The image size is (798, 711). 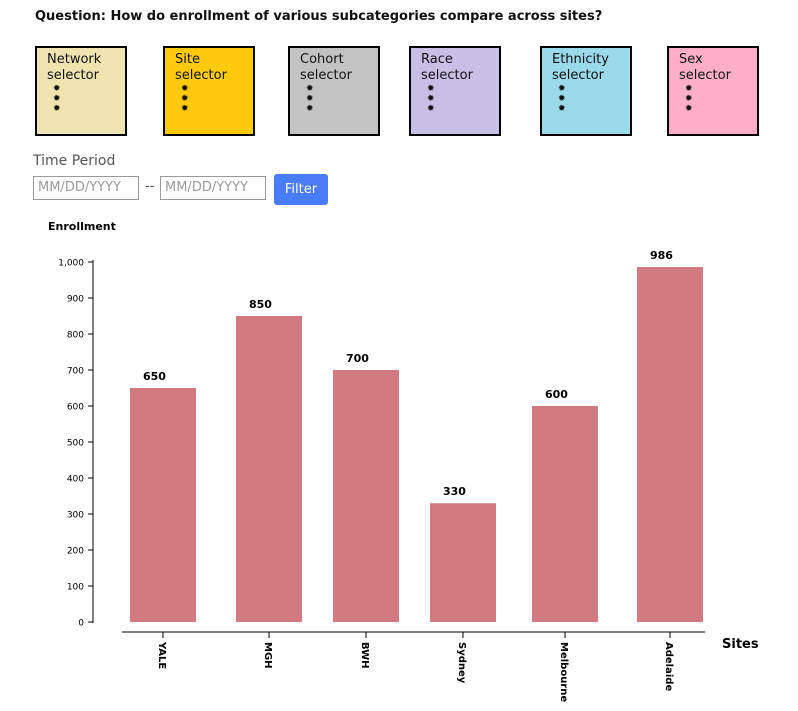 What do you see at coordinates (713, 91) in the screenshot?
I see `selector-box: Sex selector ✹ ✹ ✹` at bounding box center [713, 91].